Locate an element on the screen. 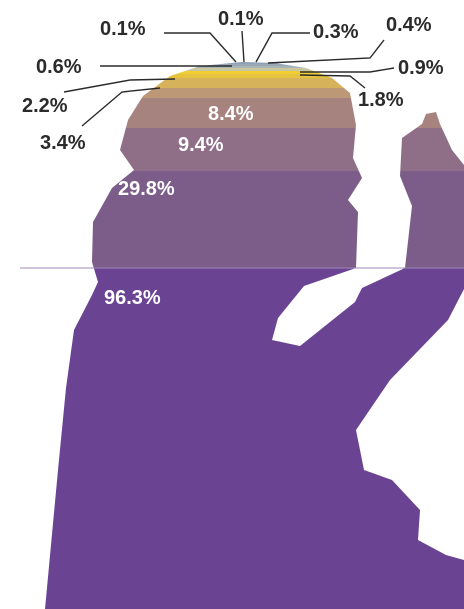 This screenshot has height=609, width=464. leader-lines is located at coordinates (229, 78).